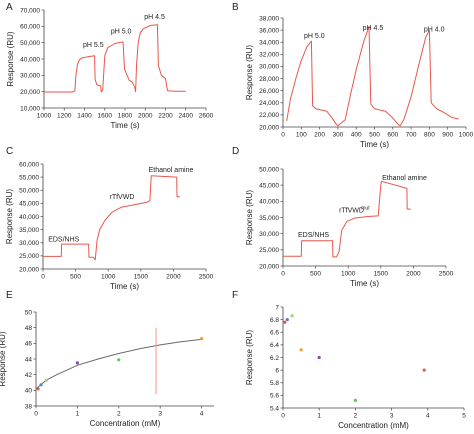  Describe the element at coordinates (165, 116) in the screenshot. I see `x-tick-label: 2200` at that location.